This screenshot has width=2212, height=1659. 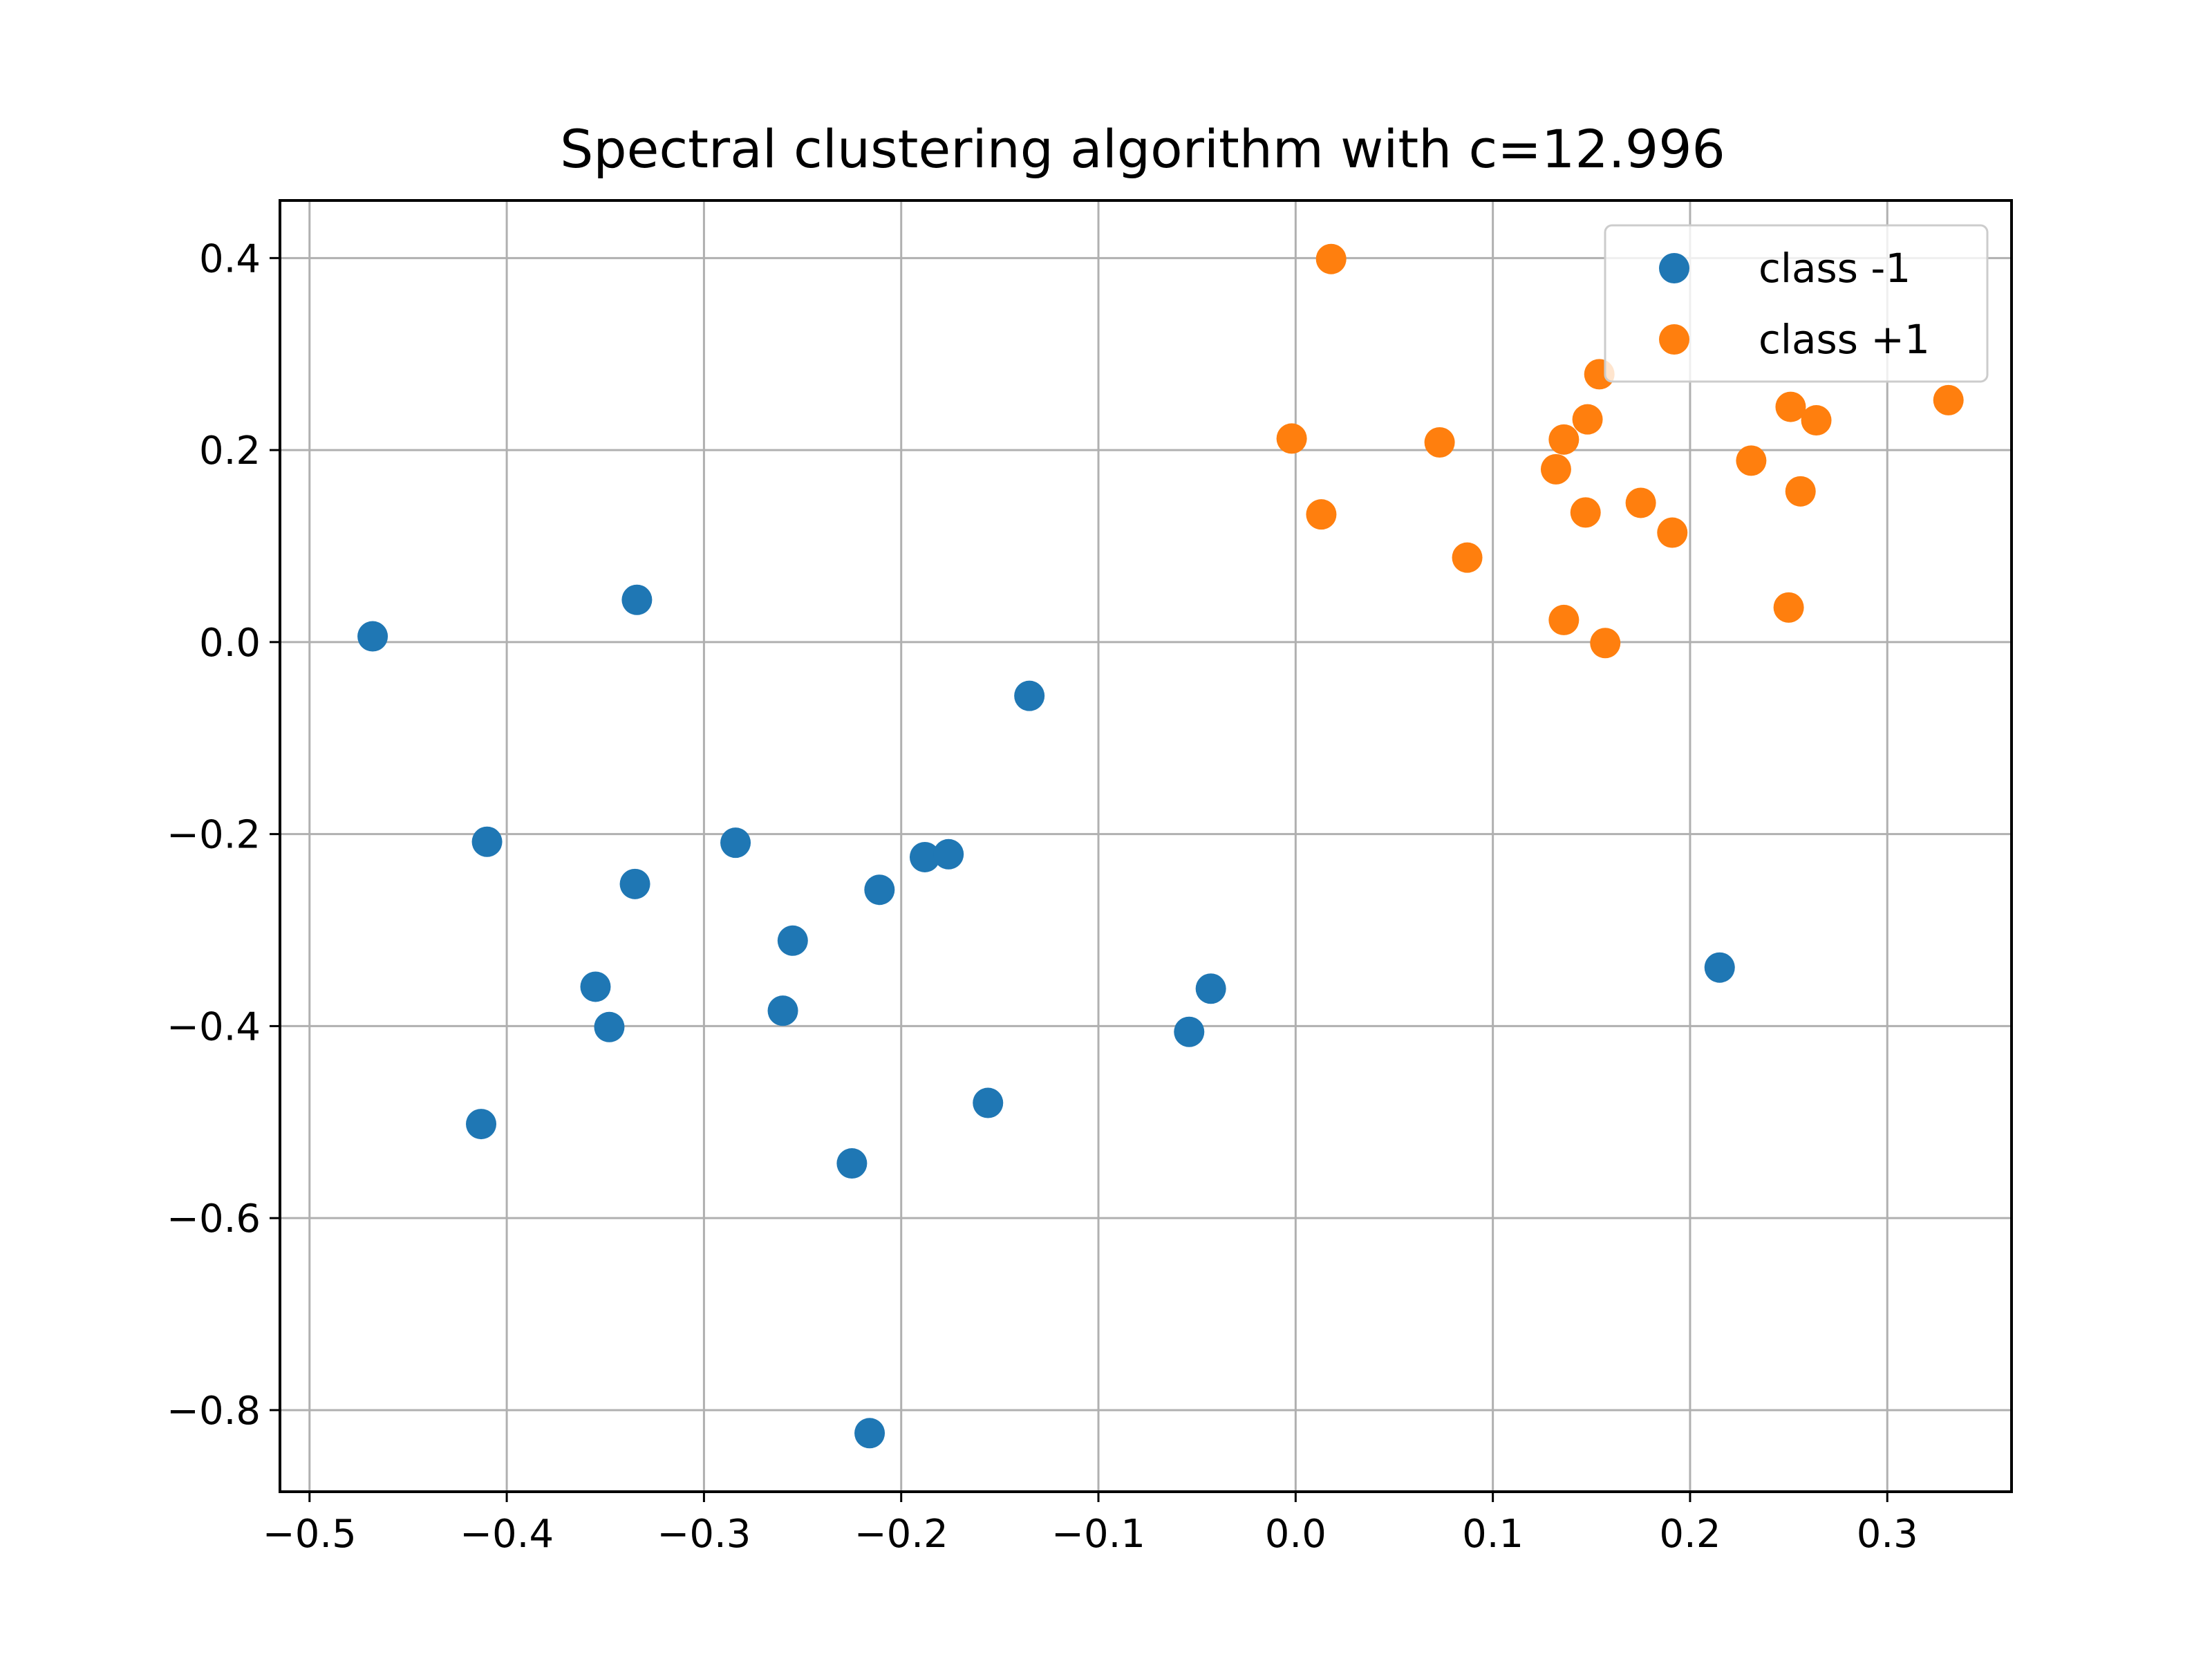 I want to click on x-tick-label: −0.5, so click(x=310, y=1535).